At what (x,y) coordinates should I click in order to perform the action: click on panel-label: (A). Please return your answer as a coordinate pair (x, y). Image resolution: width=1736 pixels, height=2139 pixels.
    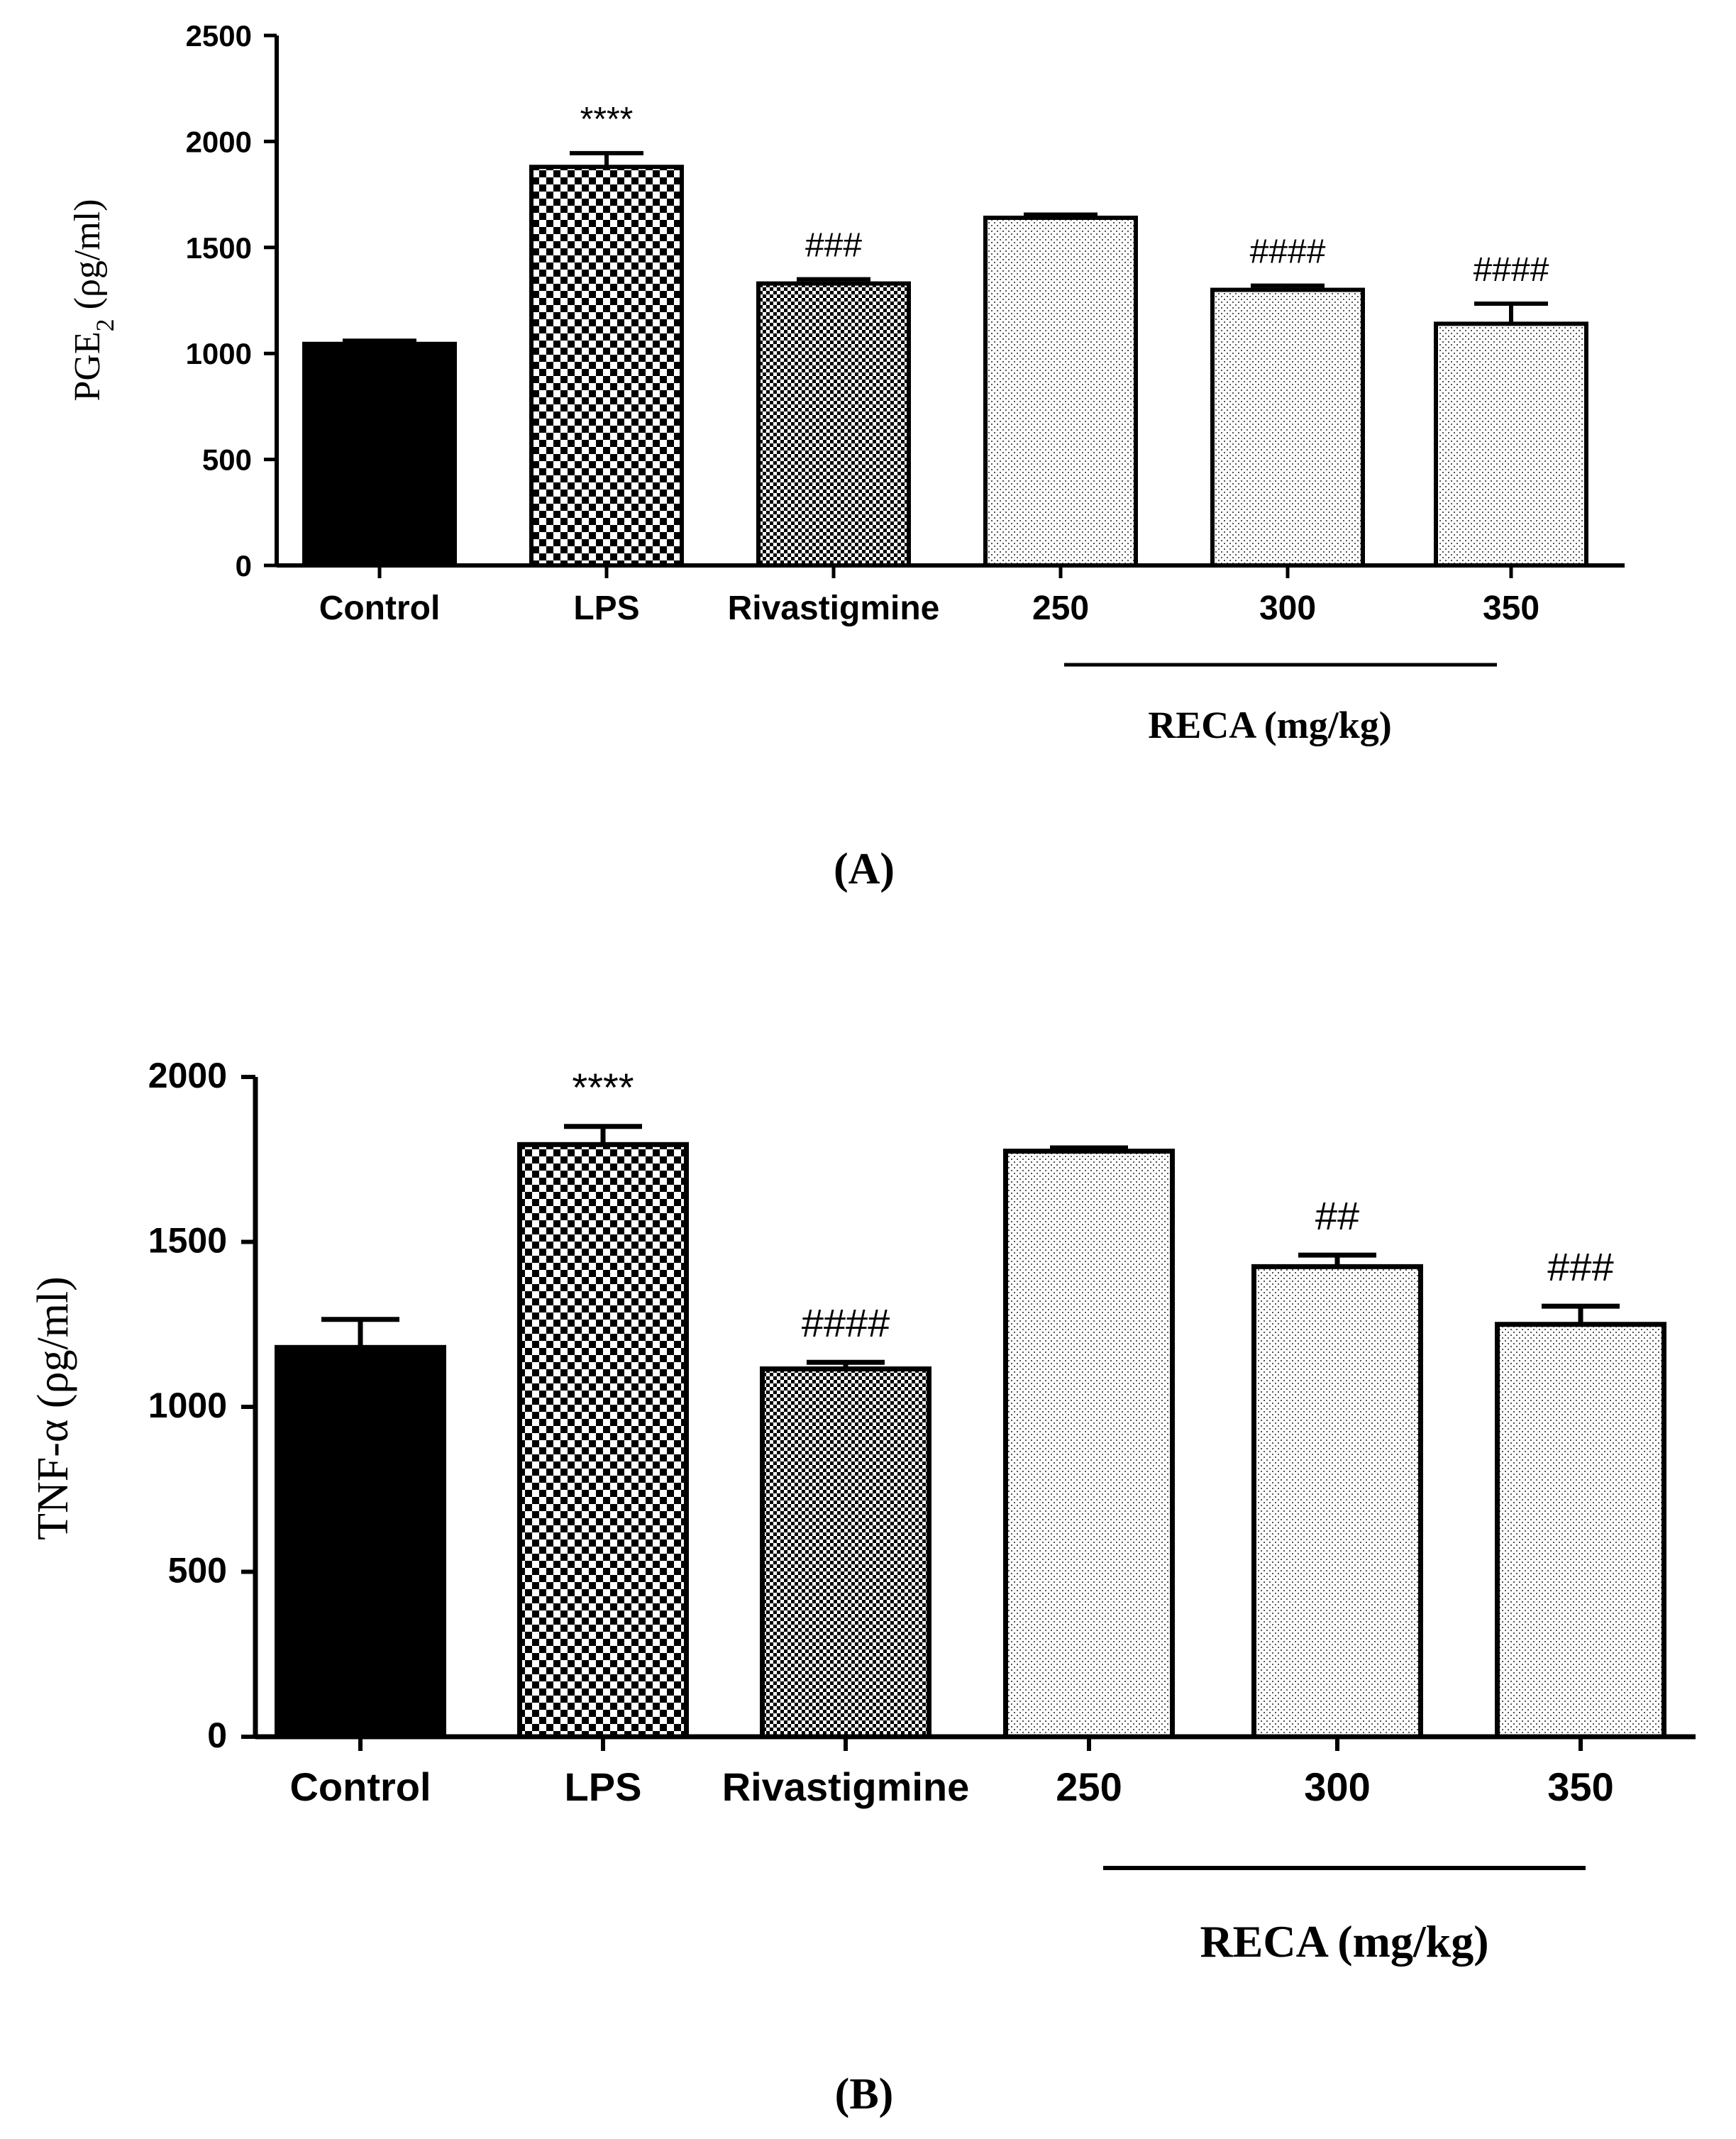
    Looking at the image, I should click on (864, 869).